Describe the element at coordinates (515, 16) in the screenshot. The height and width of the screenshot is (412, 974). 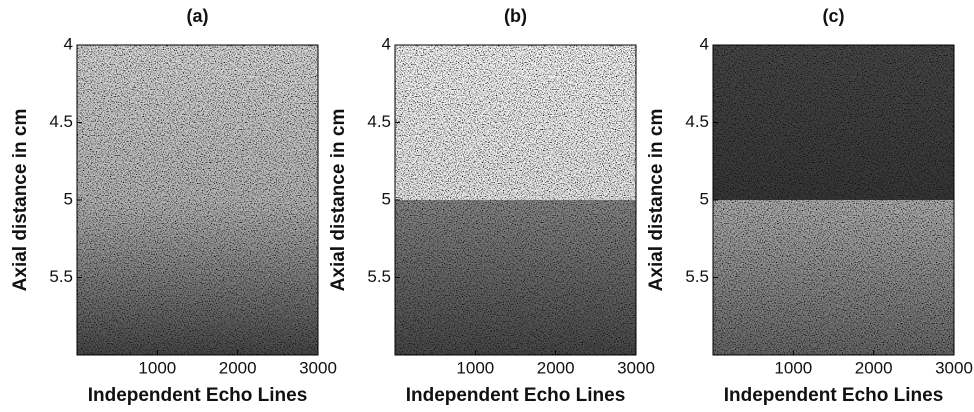
I see `panel-title: (b)` at that location.